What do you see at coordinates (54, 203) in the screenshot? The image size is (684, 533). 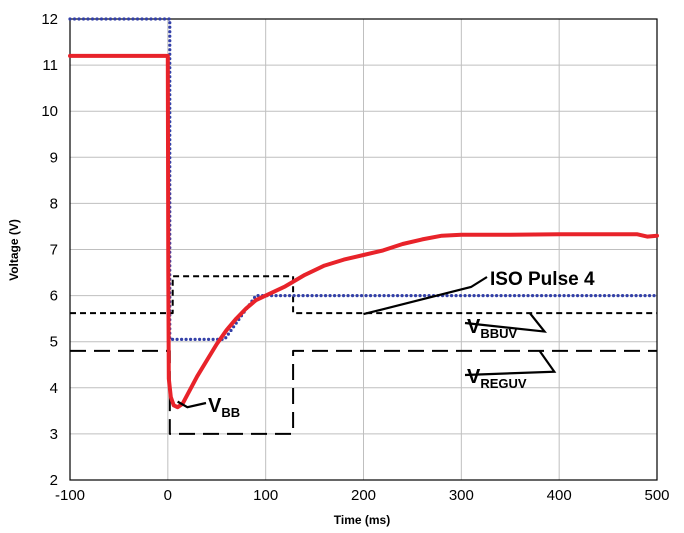 I see `y-tick-label: 8` at bounding box center [54, 203].